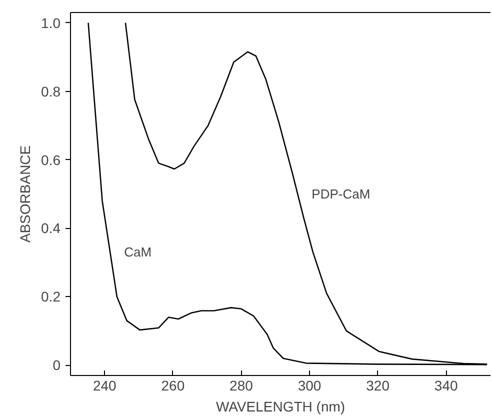  What do you see at coordinates (281, 406) in the screenshot?
I see `x-axis-title: WAVELENGTH (nm)` at bounding box center [281, 406].